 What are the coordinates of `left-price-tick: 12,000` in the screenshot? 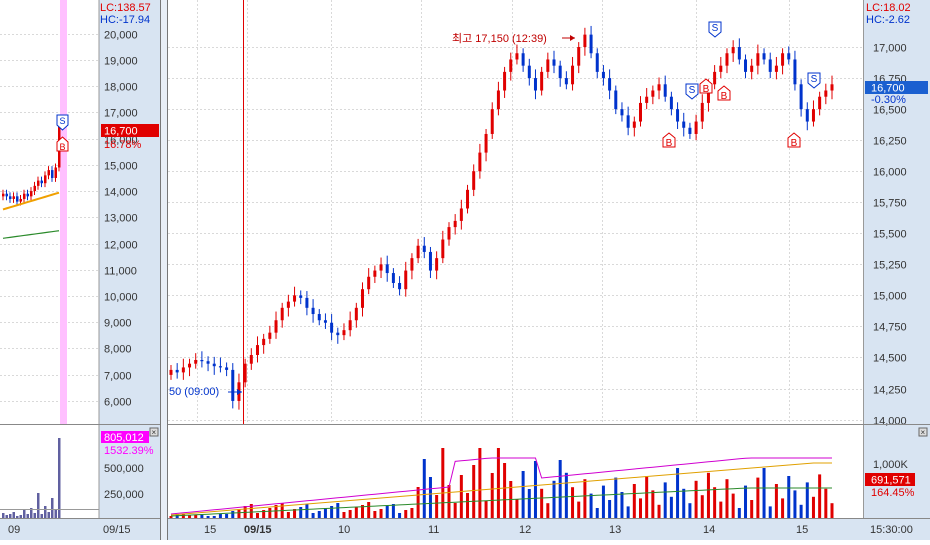 It's located at (121, 246).